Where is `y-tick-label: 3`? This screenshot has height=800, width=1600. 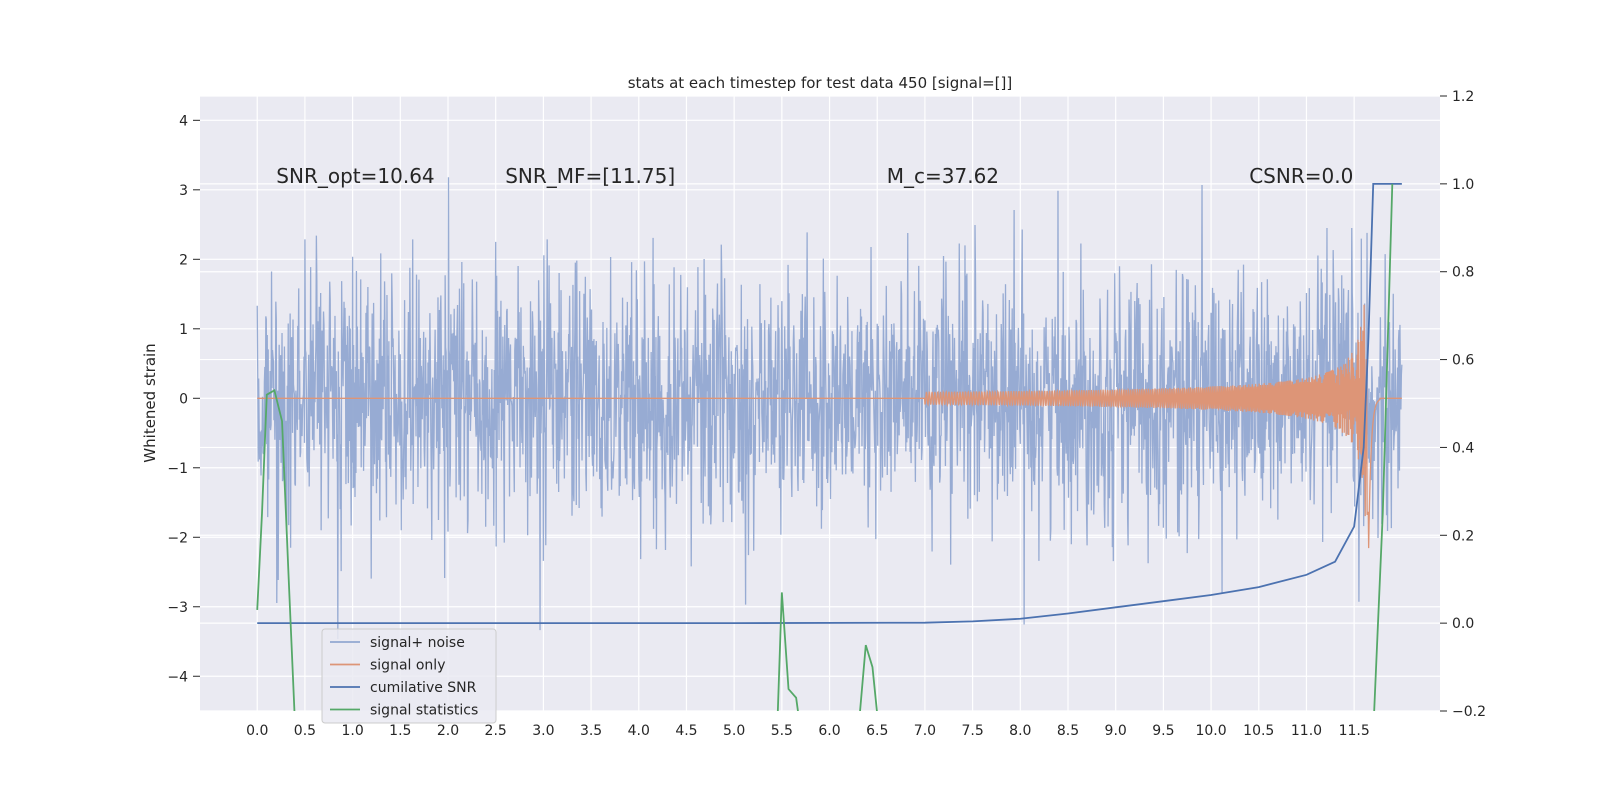 y-tick-label: 3 is located at coordinates (183, 191).